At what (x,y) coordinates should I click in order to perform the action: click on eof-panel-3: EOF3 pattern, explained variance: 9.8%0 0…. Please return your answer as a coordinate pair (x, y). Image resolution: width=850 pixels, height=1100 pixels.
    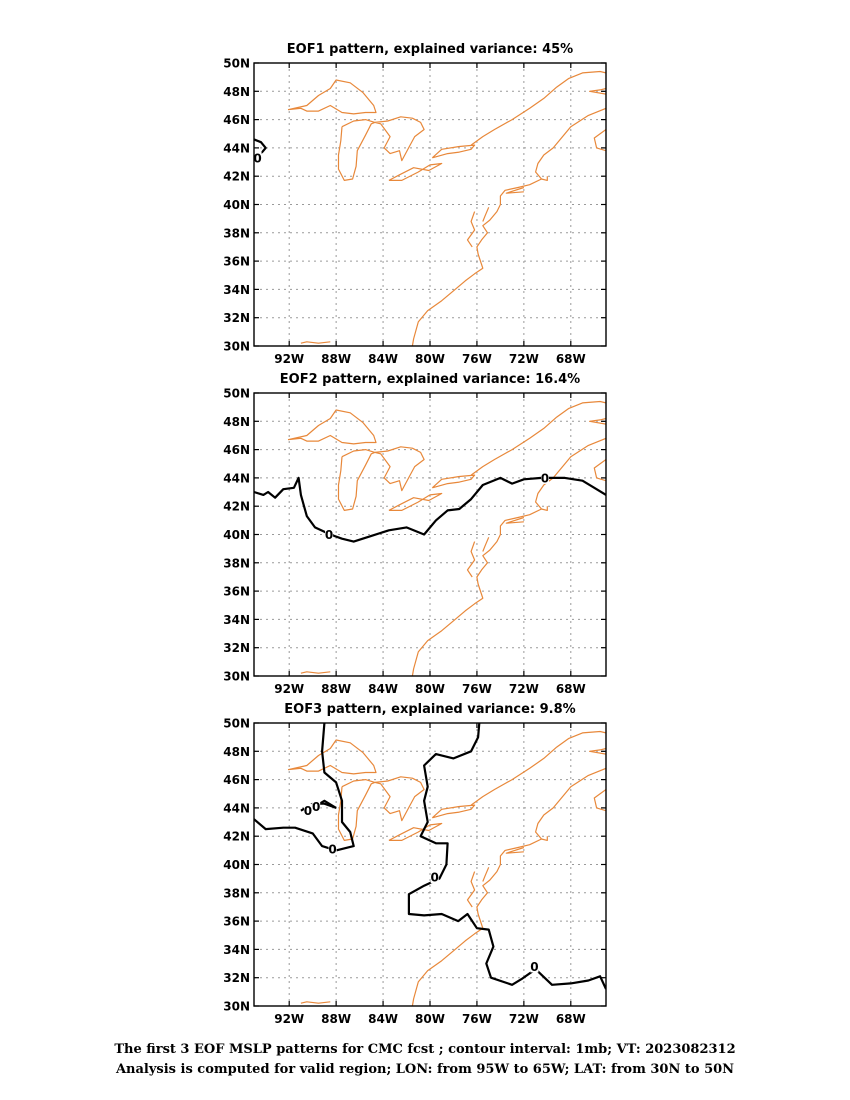
    Looking at the image, I should click on (415, 864).